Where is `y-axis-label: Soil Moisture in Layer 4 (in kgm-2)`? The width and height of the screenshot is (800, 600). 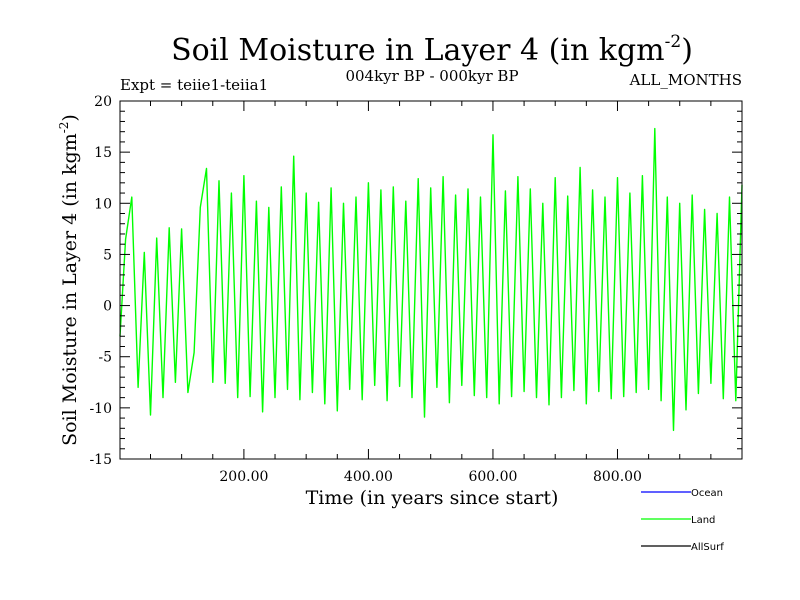
y-axis-label: Soil Moisture in Layer 4 (in kgm-2) is located at coordinates (69, 280).